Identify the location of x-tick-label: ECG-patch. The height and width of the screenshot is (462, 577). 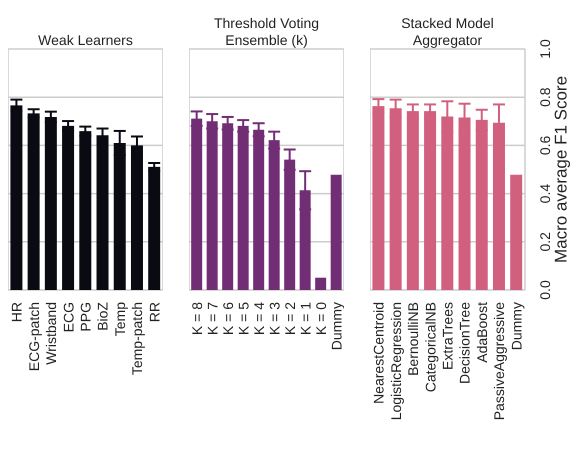
(34, 337).